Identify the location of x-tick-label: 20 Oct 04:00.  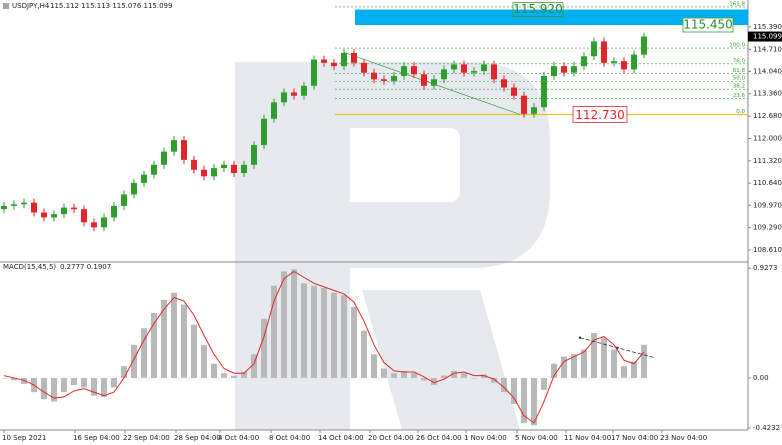
(391, 438).